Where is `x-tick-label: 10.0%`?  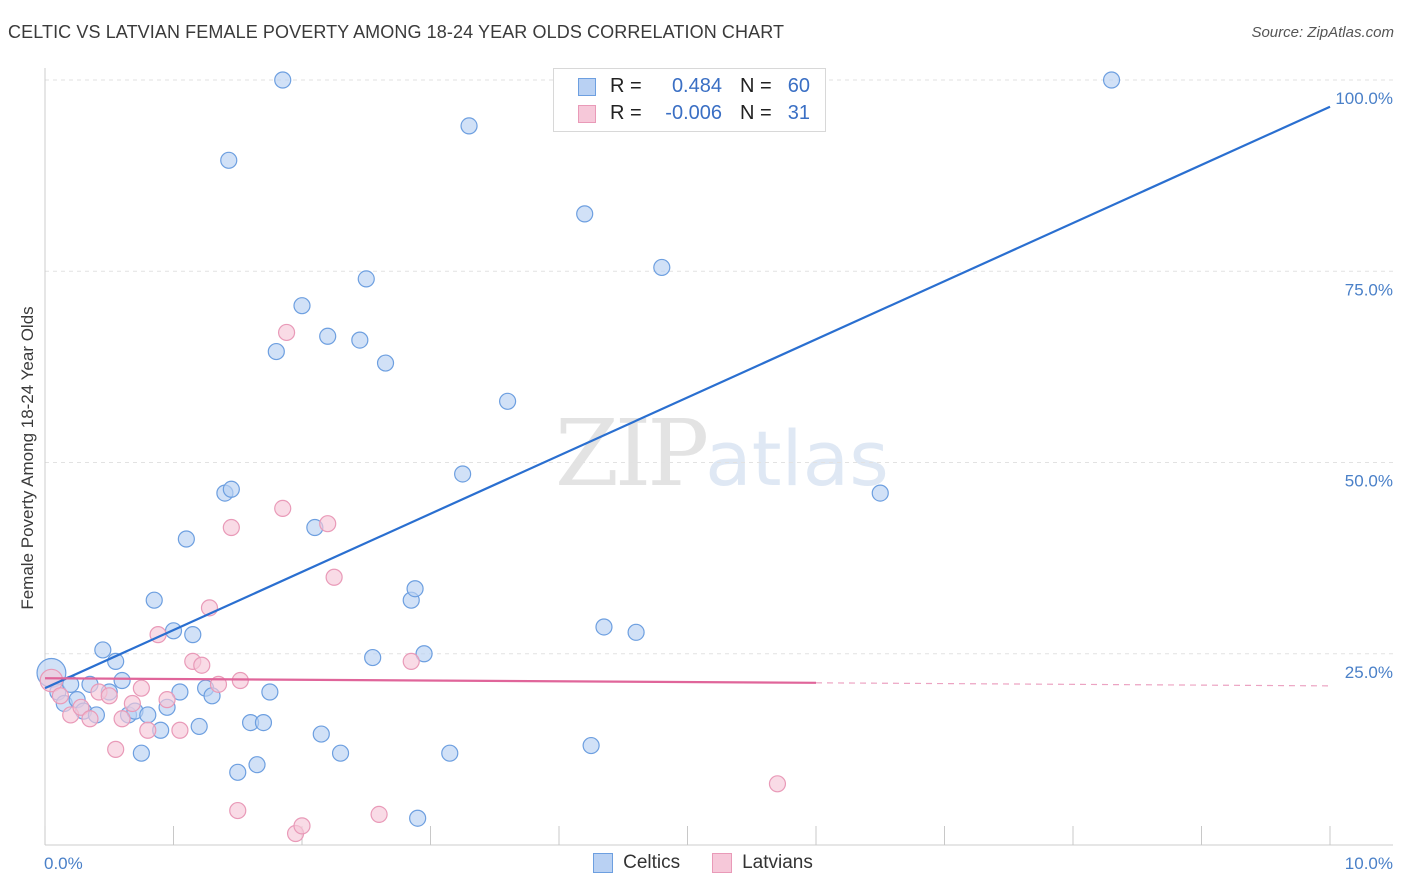
x-tick-label: 10.0% is located at coordinates (1369, 863).